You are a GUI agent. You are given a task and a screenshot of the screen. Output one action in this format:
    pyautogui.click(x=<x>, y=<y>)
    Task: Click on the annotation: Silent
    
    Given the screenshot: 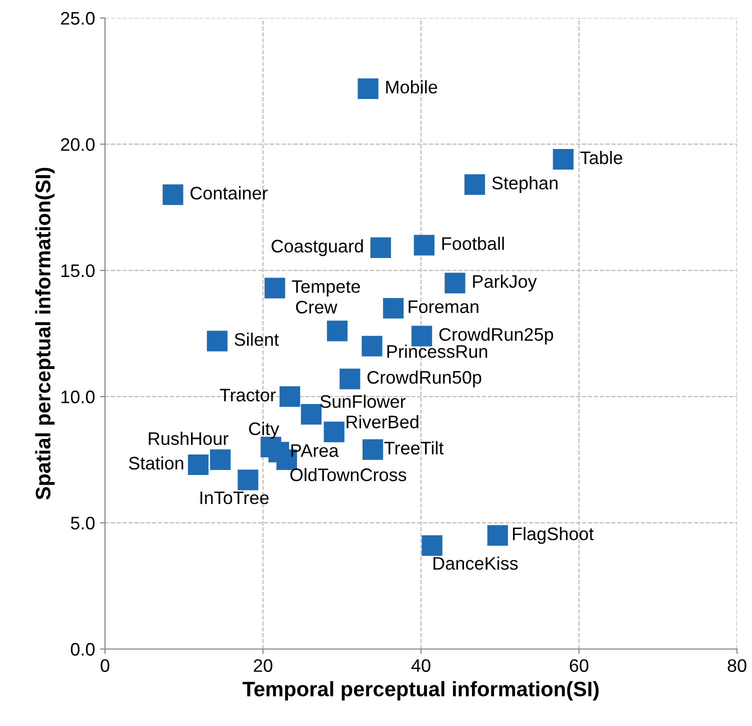 What is the action you would take?
    pyautogui.click(x=256, y=339)
    